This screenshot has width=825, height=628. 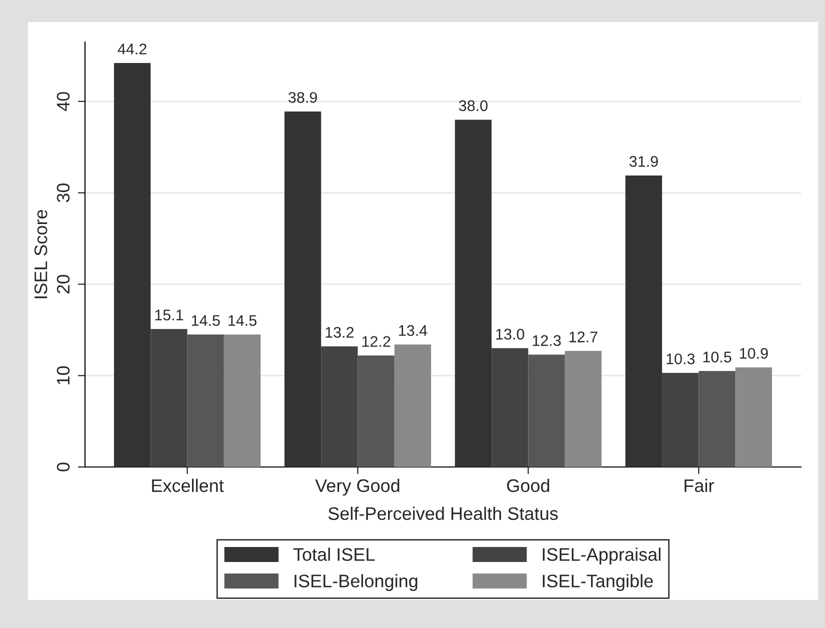 What do you see at coordinates (356, 582) in the screenshot?
I see `legend-label: ISEL-Belonging` at bounding box center [356, 582].